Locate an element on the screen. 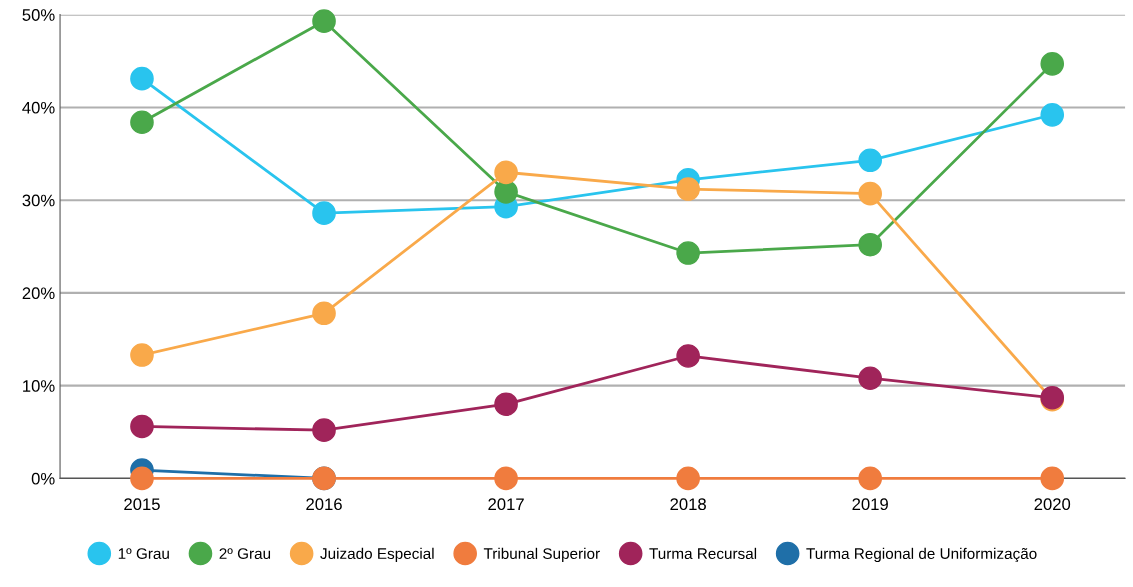 The image size is (1133, 587). legend-label: Tribunal Superior is located at coordinates (541, 555).